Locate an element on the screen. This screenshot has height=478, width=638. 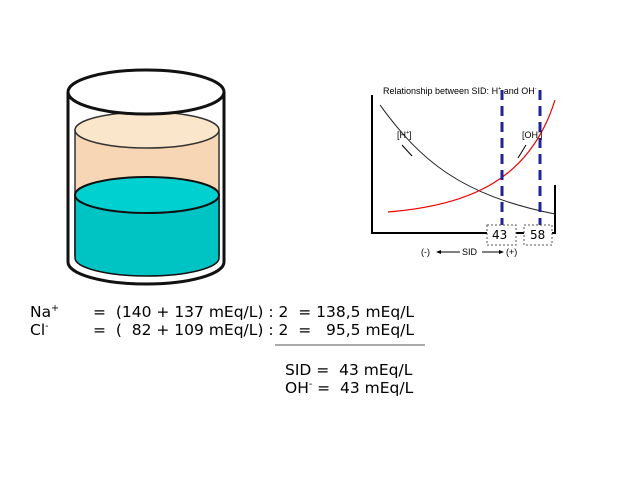
text-part: Relationship between SID: H is located at coordinates (441, 91).